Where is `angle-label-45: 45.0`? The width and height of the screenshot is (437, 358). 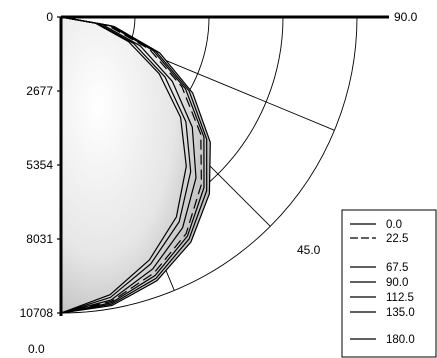 angle-label-45: 45.0 is located at coordinates (309, 250).